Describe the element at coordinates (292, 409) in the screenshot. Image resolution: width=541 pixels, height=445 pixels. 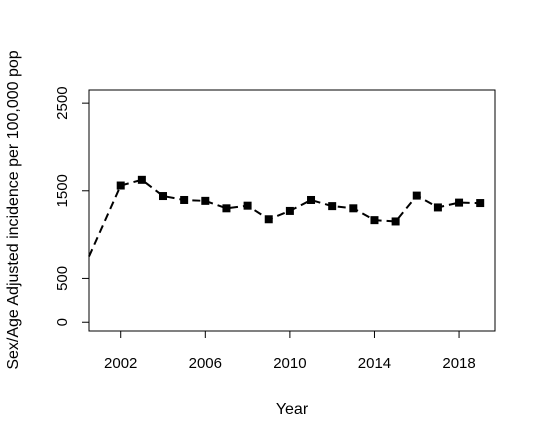
I see `x-axis-label: Year` at that location.